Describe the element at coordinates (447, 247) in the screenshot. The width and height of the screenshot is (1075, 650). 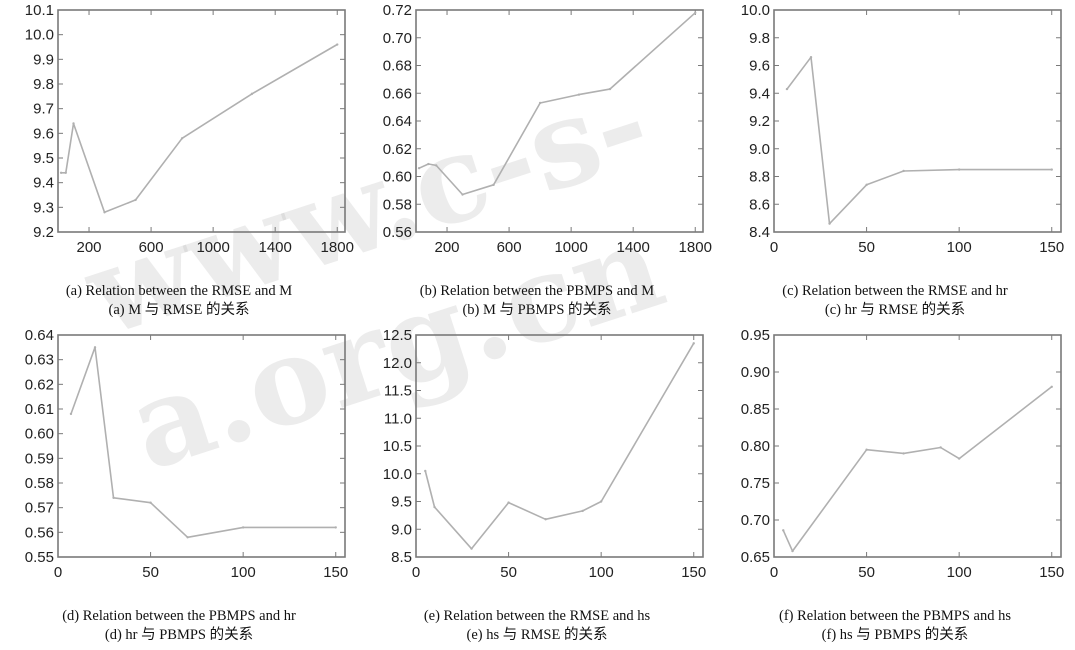
I see `x-tick-label: 200` at that location.